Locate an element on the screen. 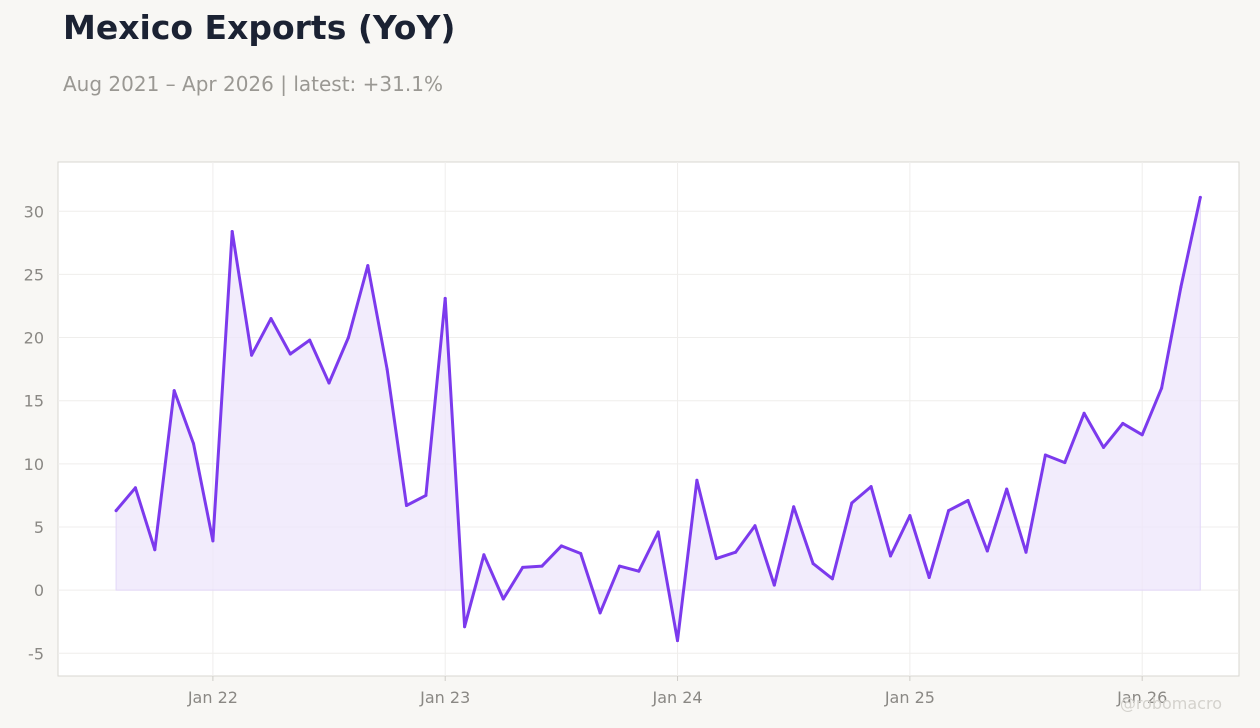 The width and height of the screenshot is (1260, 728). y-axis-ticks: 30 25 20 15 10 5 0 -5 is located at coordinates (34, 432).